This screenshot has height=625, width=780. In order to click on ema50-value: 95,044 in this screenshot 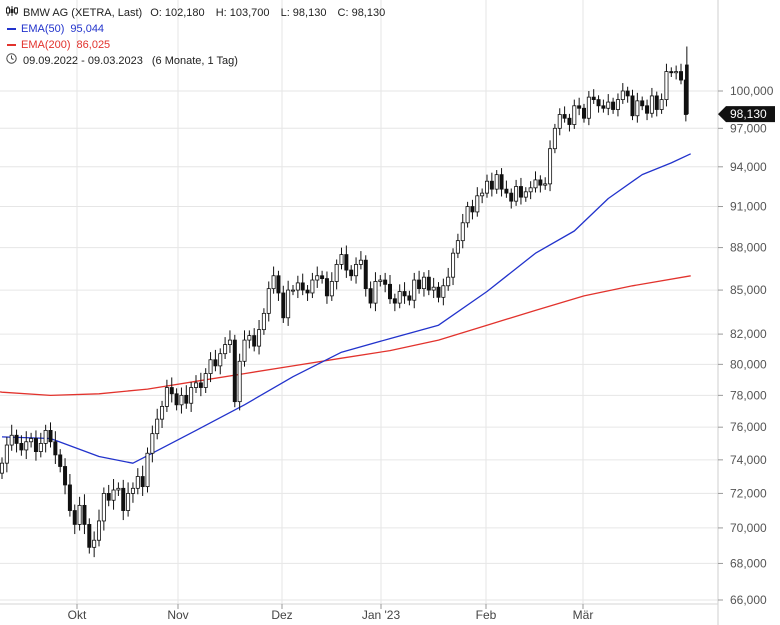, I will do `click(87, 29)`.